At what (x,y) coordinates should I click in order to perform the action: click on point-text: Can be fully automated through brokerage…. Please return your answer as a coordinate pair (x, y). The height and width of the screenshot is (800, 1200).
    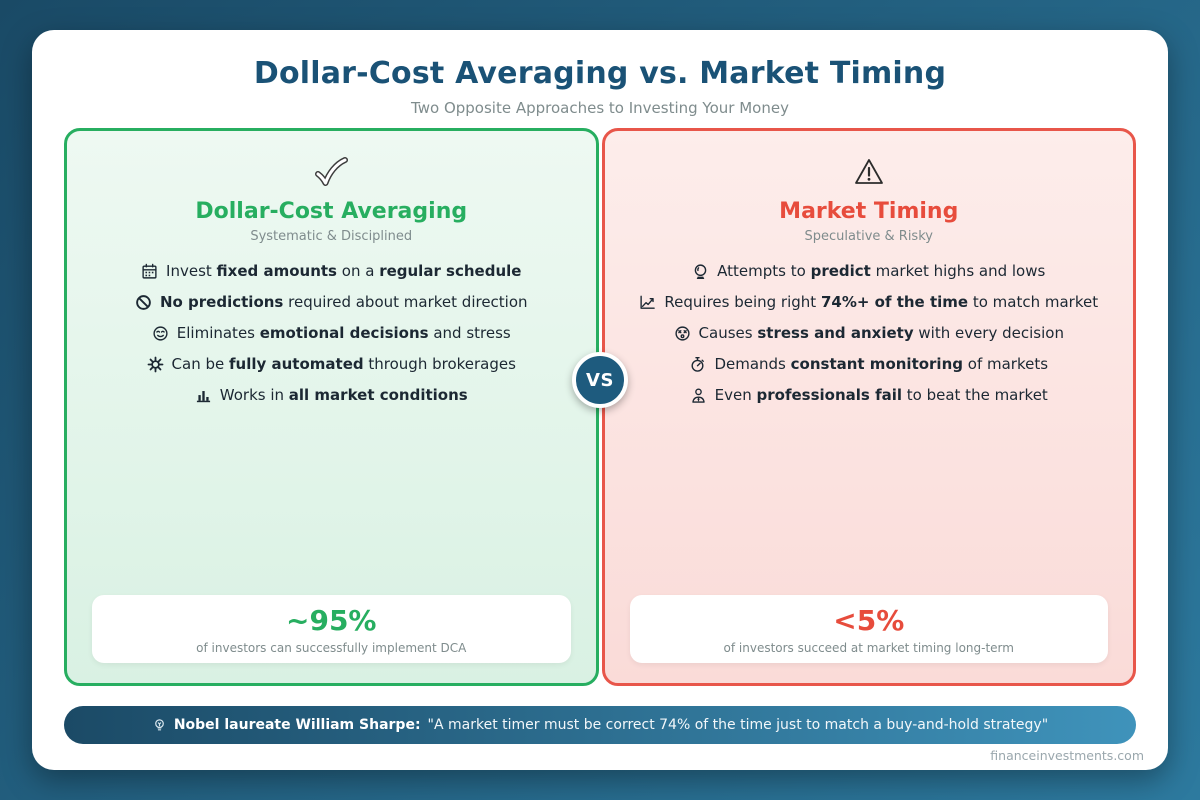
    Looking at the image, I should click on (343, 364).